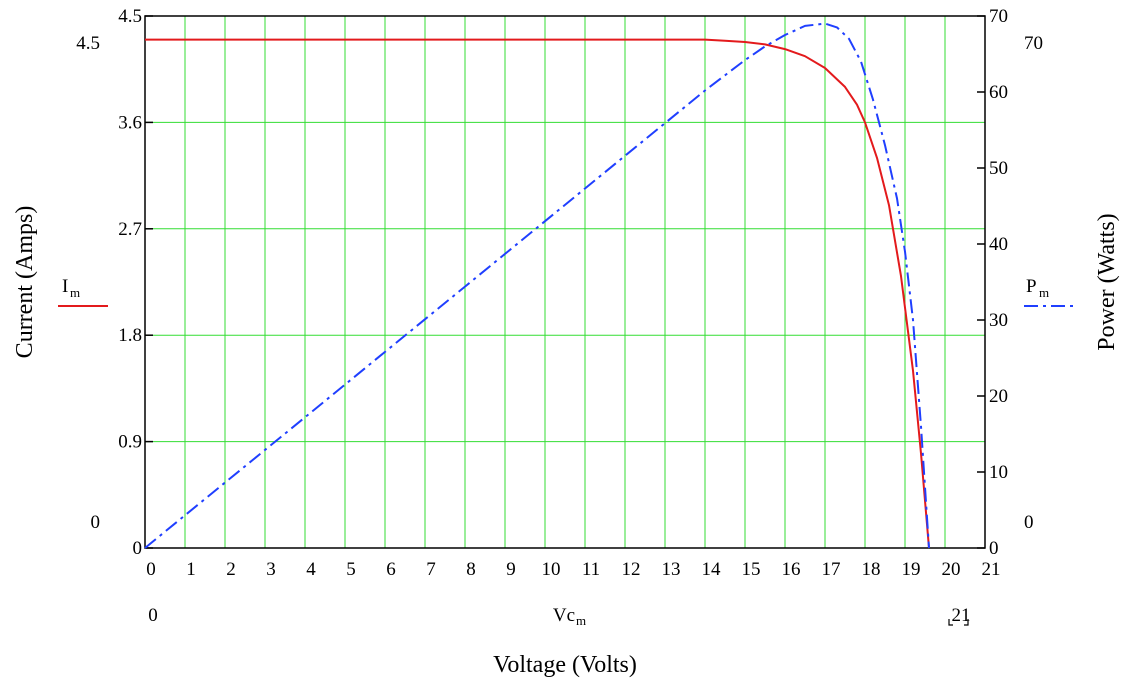  I want to click on x-axis-title: Voltage (Volts), so click(565, 665).